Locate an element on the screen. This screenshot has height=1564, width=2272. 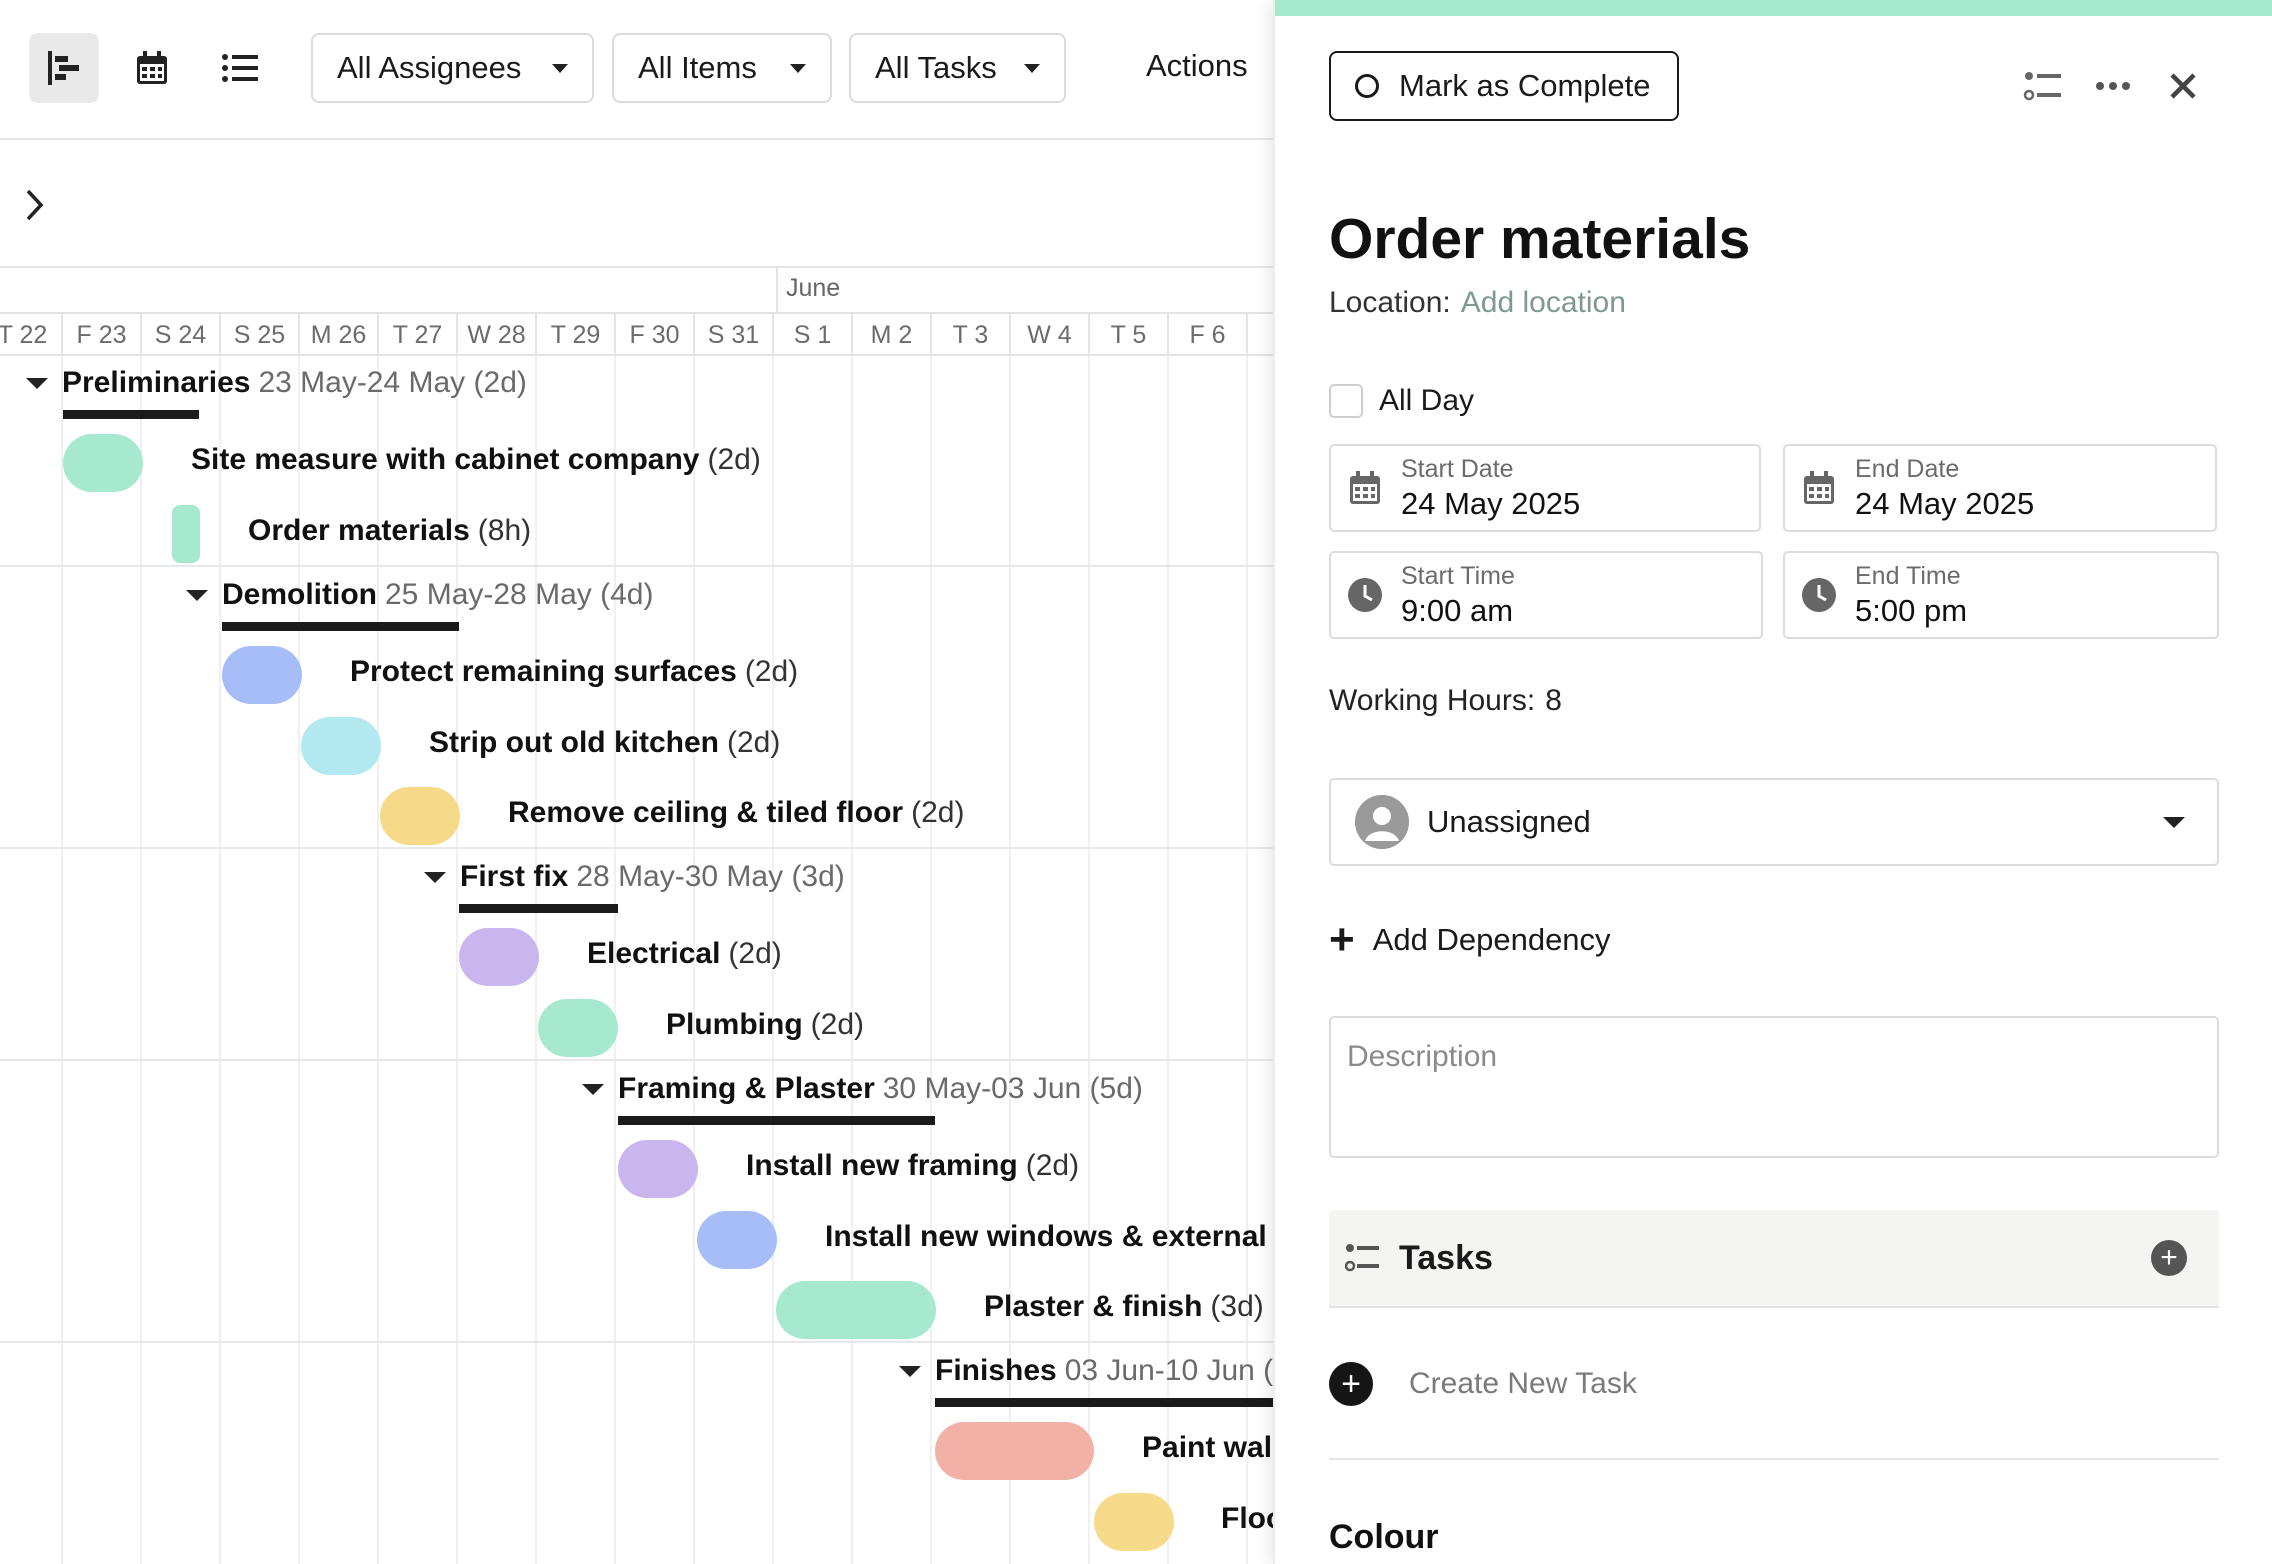
group-framing-plaster: Framing & Plaster 30 May-03 Jun (5d) is located at coordinates (862, 1089).